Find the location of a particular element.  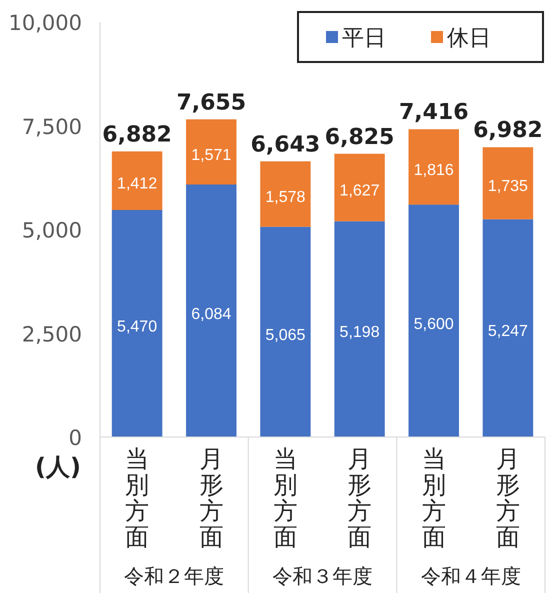

data-label: 5,600 is located at coordinates (434, 324).